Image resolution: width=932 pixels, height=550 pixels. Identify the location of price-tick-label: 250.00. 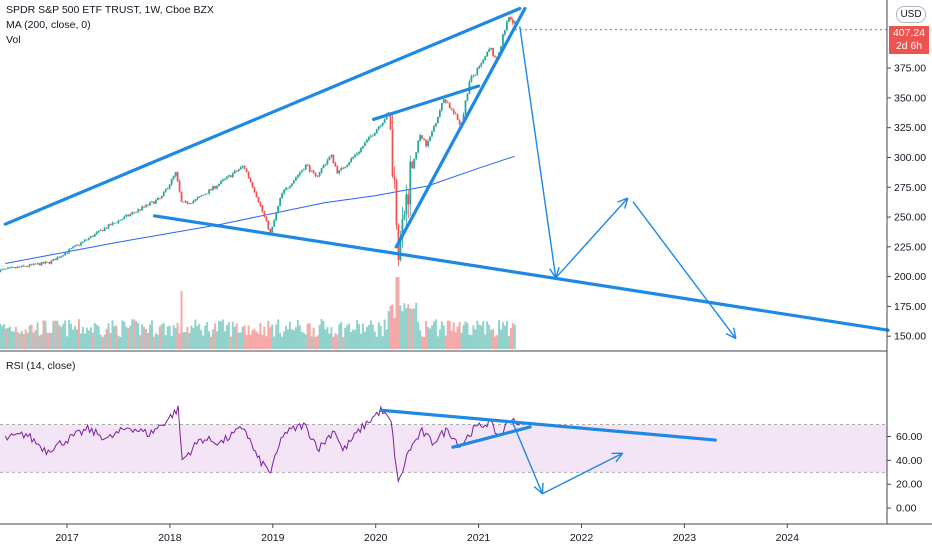
(910, 218).